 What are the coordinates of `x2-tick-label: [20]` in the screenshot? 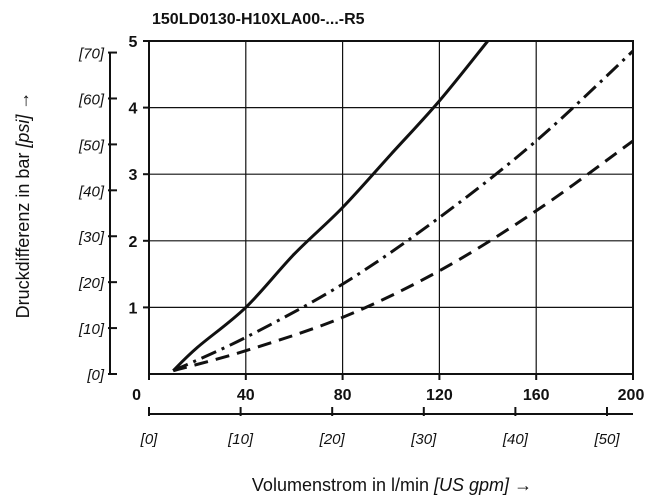 It's located at (332, 439).